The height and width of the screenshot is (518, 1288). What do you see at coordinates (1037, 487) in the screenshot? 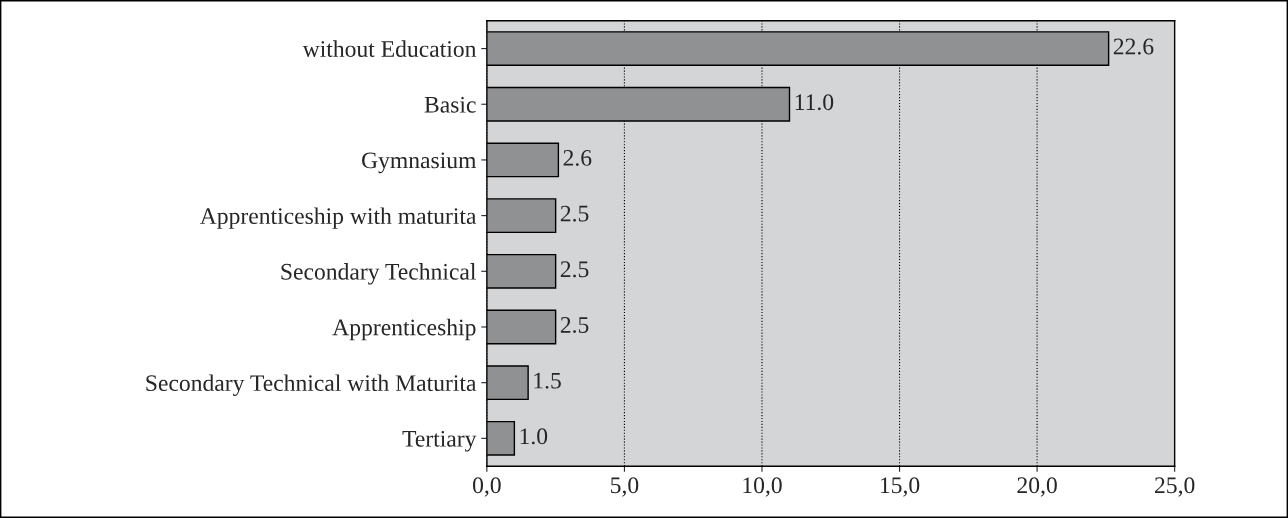
I see `x-tick-label: 20,0` at bounding box center [1037, 487].